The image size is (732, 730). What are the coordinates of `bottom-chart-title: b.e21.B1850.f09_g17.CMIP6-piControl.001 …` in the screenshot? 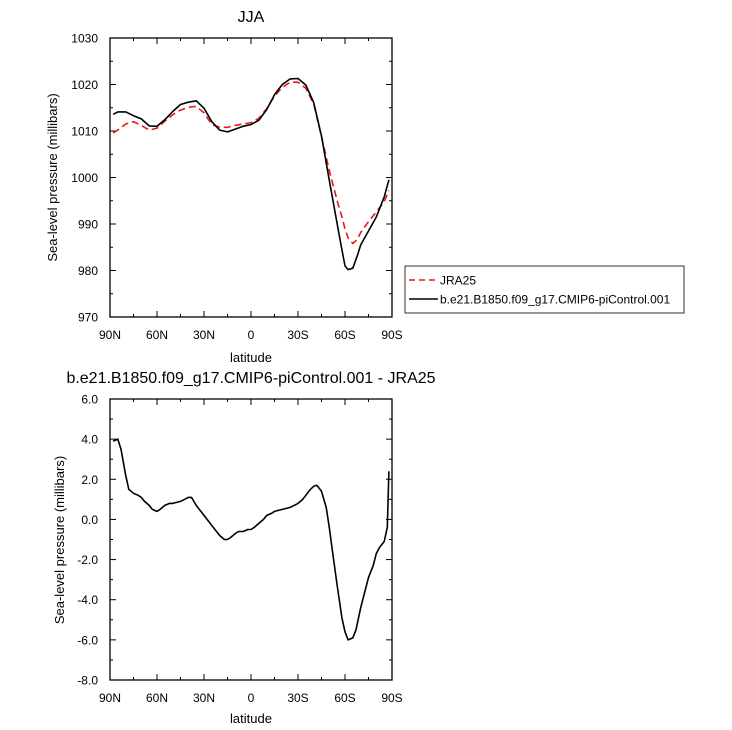 It's located at (250, 378).